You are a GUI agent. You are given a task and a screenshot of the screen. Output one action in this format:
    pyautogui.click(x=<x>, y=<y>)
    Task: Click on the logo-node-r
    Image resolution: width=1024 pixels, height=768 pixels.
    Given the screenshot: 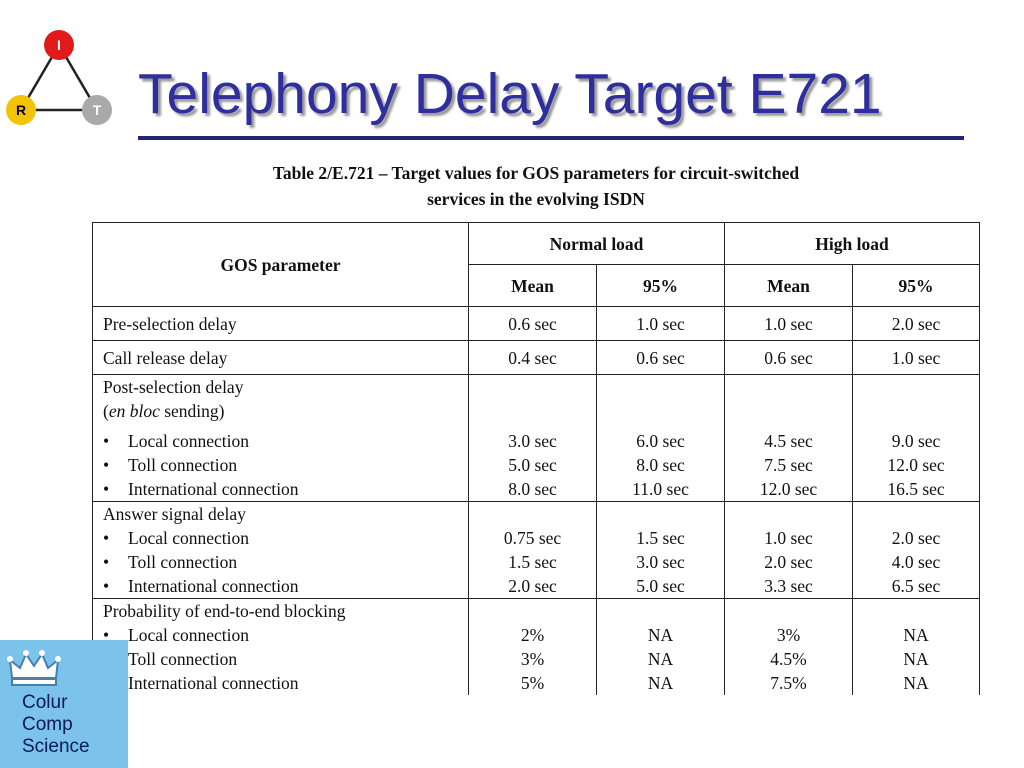 What is the action you would take?
    pyautogui.click(x=21, y=110)
    